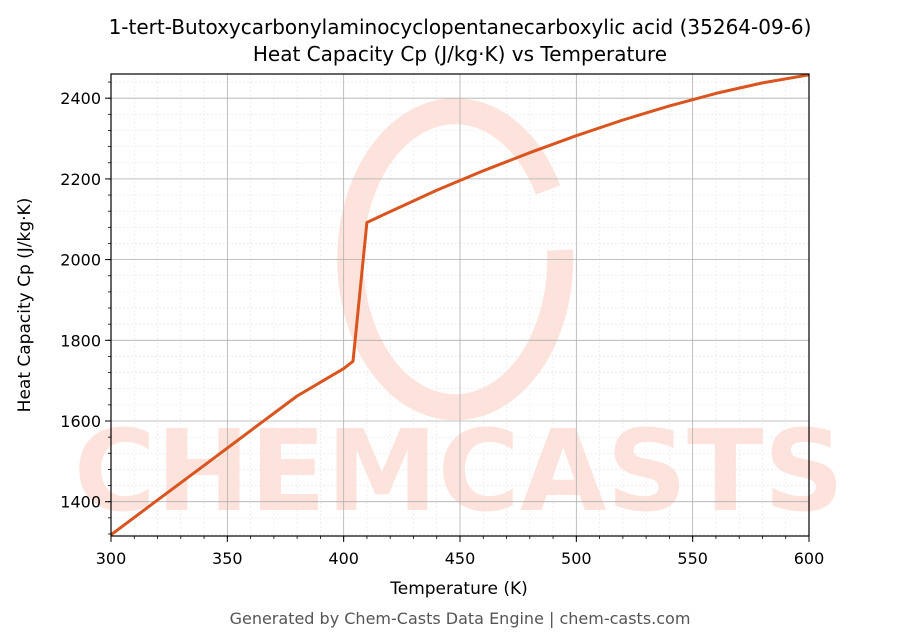  What do you see at coordinates (80, 98) in the screenshot?
I see `y-tick-label: 2400` at bounding box center [80, 98].